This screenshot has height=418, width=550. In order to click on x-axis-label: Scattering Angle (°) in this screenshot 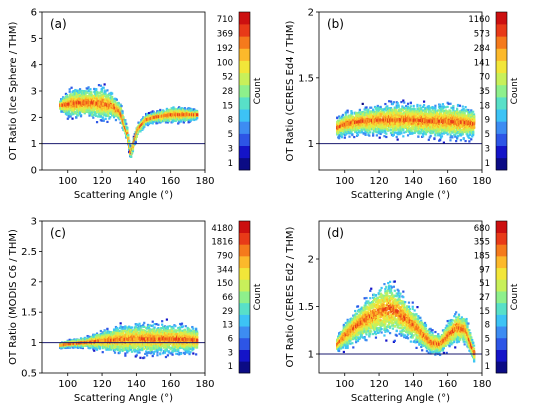, I will do `click(123, 195)`.